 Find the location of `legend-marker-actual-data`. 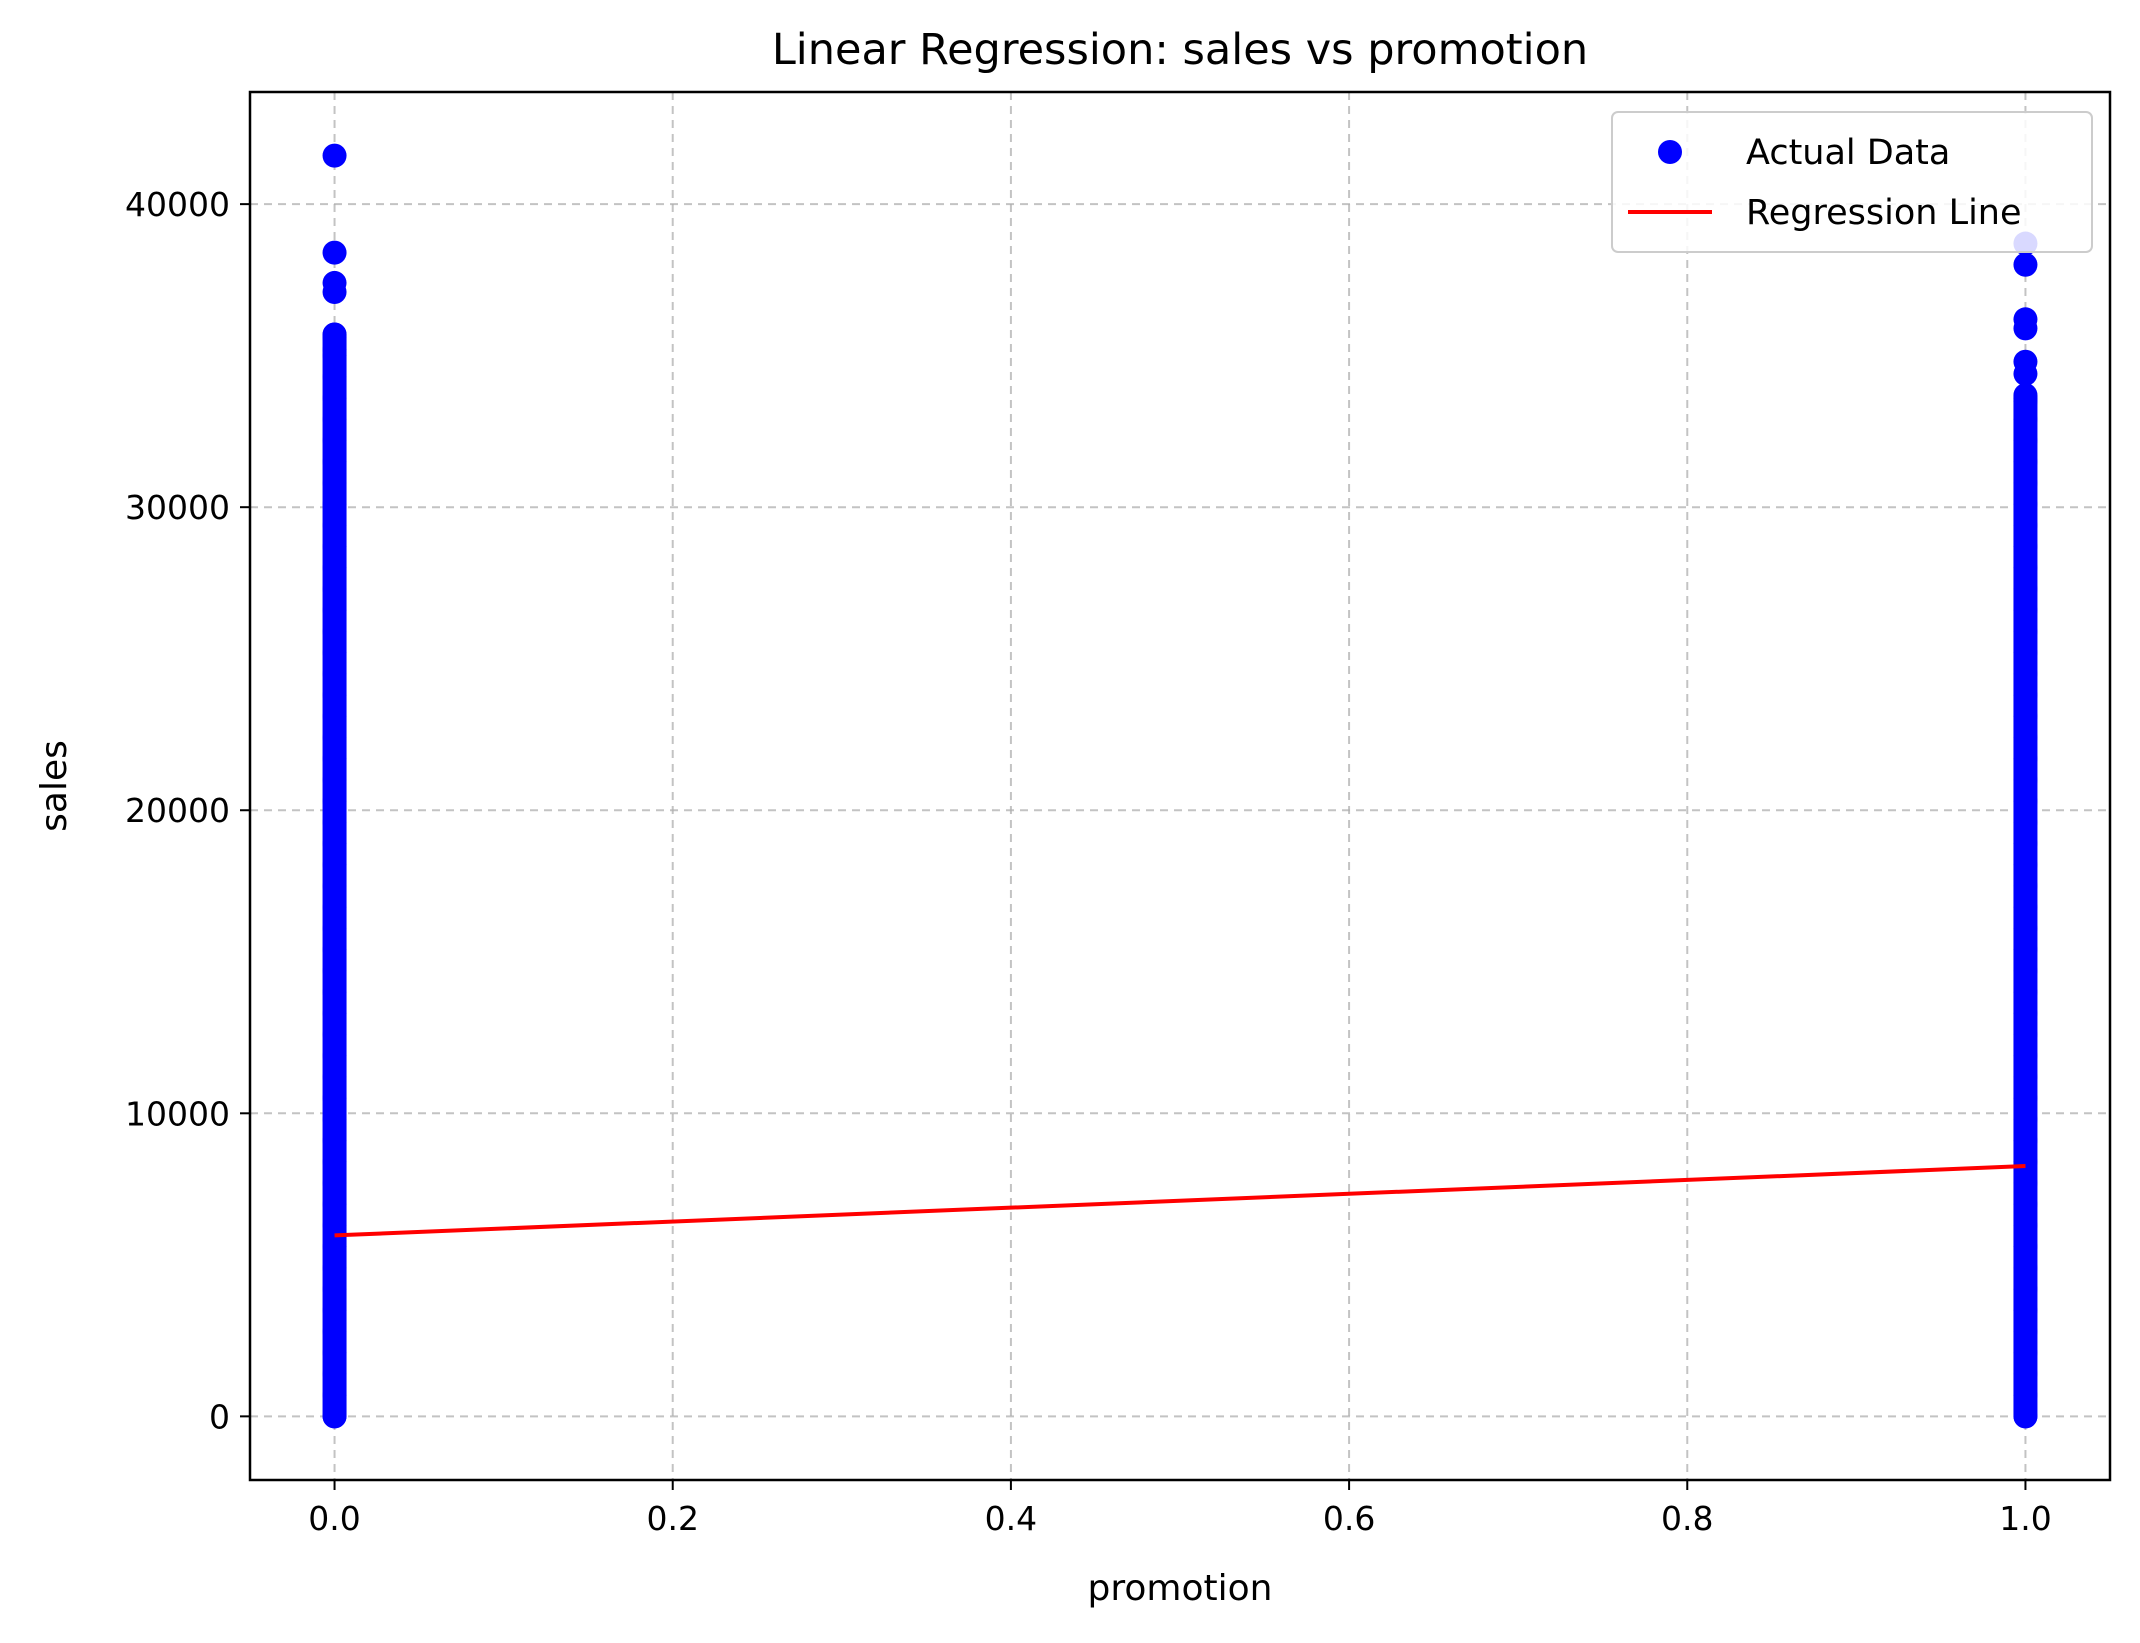

legend-marker-actual-data is located at coordinates (1670, 152).